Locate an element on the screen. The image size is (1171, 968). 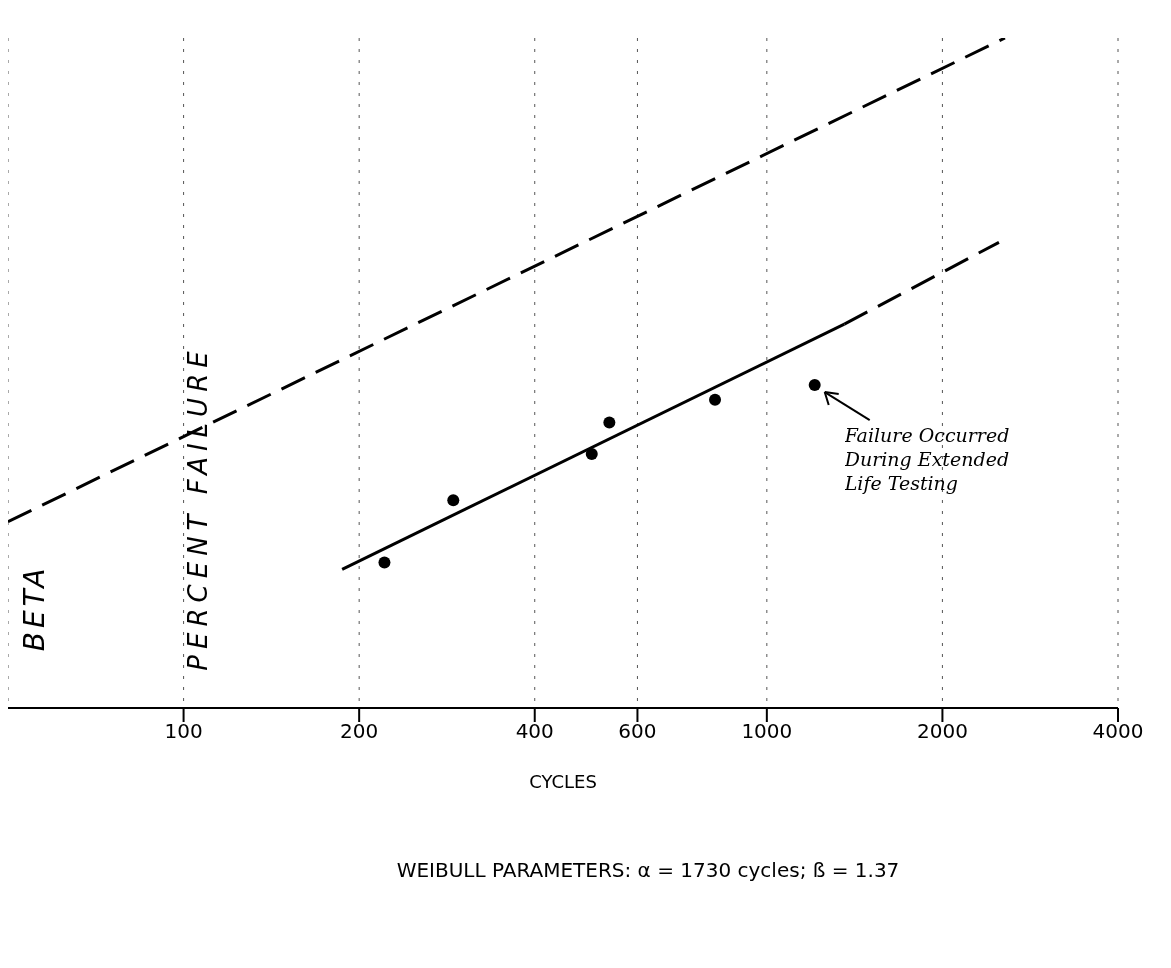
x-axis-title: CYCLES is located at coordinates (563, 781).